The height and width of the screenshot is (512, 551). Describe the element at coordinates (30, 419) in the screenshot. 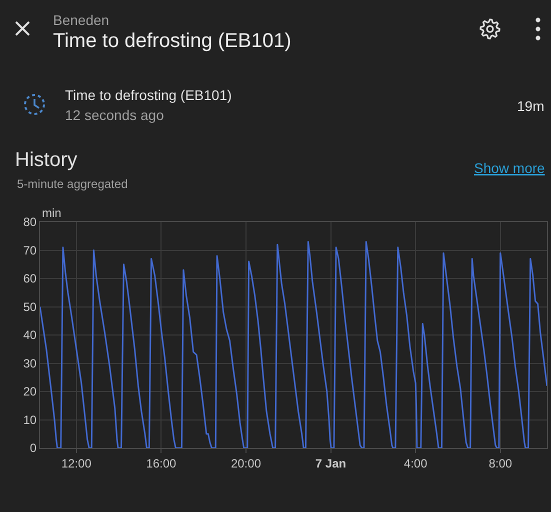

I see `y-tick-label: 10` at that location.